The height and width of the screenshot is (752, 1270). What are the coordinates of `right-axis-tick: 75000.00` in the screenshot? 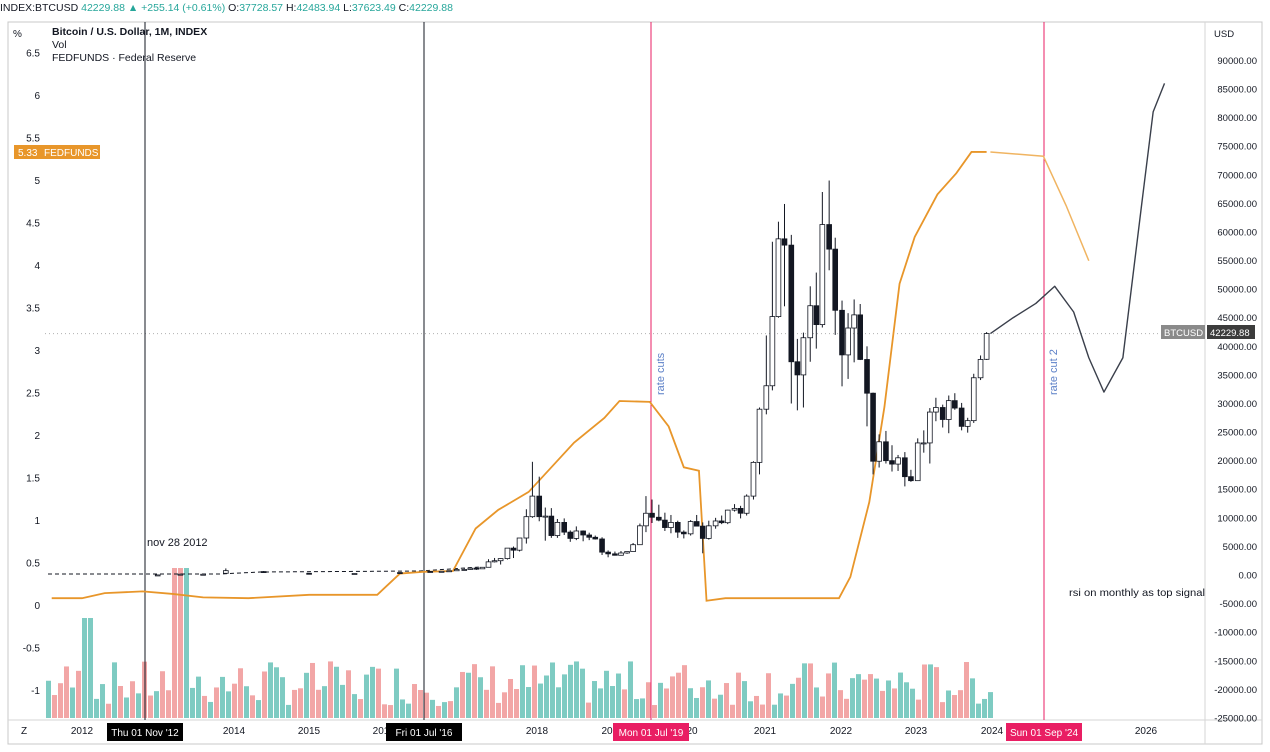 It's located at (1237, 147).